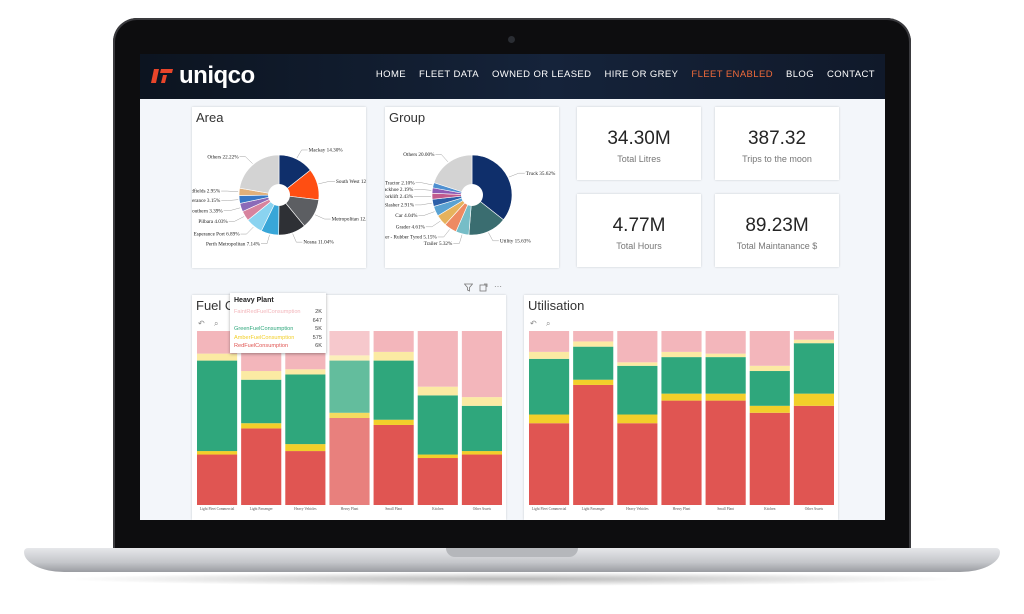 This screenshot has height=614, width=1024. Describe the element at coordinates (639, 143) in the screenshot. I see `kpi-card-total-litres: 34.30M Total Litres` at that location.